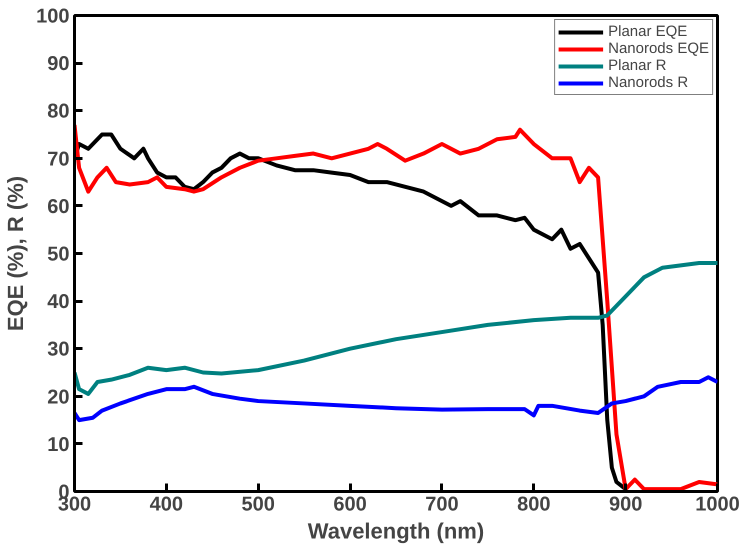 This screenshot has width=747, height=546. Describe the element at coordinates (58, 111) in the screenshot. I see `y-tick-label: 80` at that location.